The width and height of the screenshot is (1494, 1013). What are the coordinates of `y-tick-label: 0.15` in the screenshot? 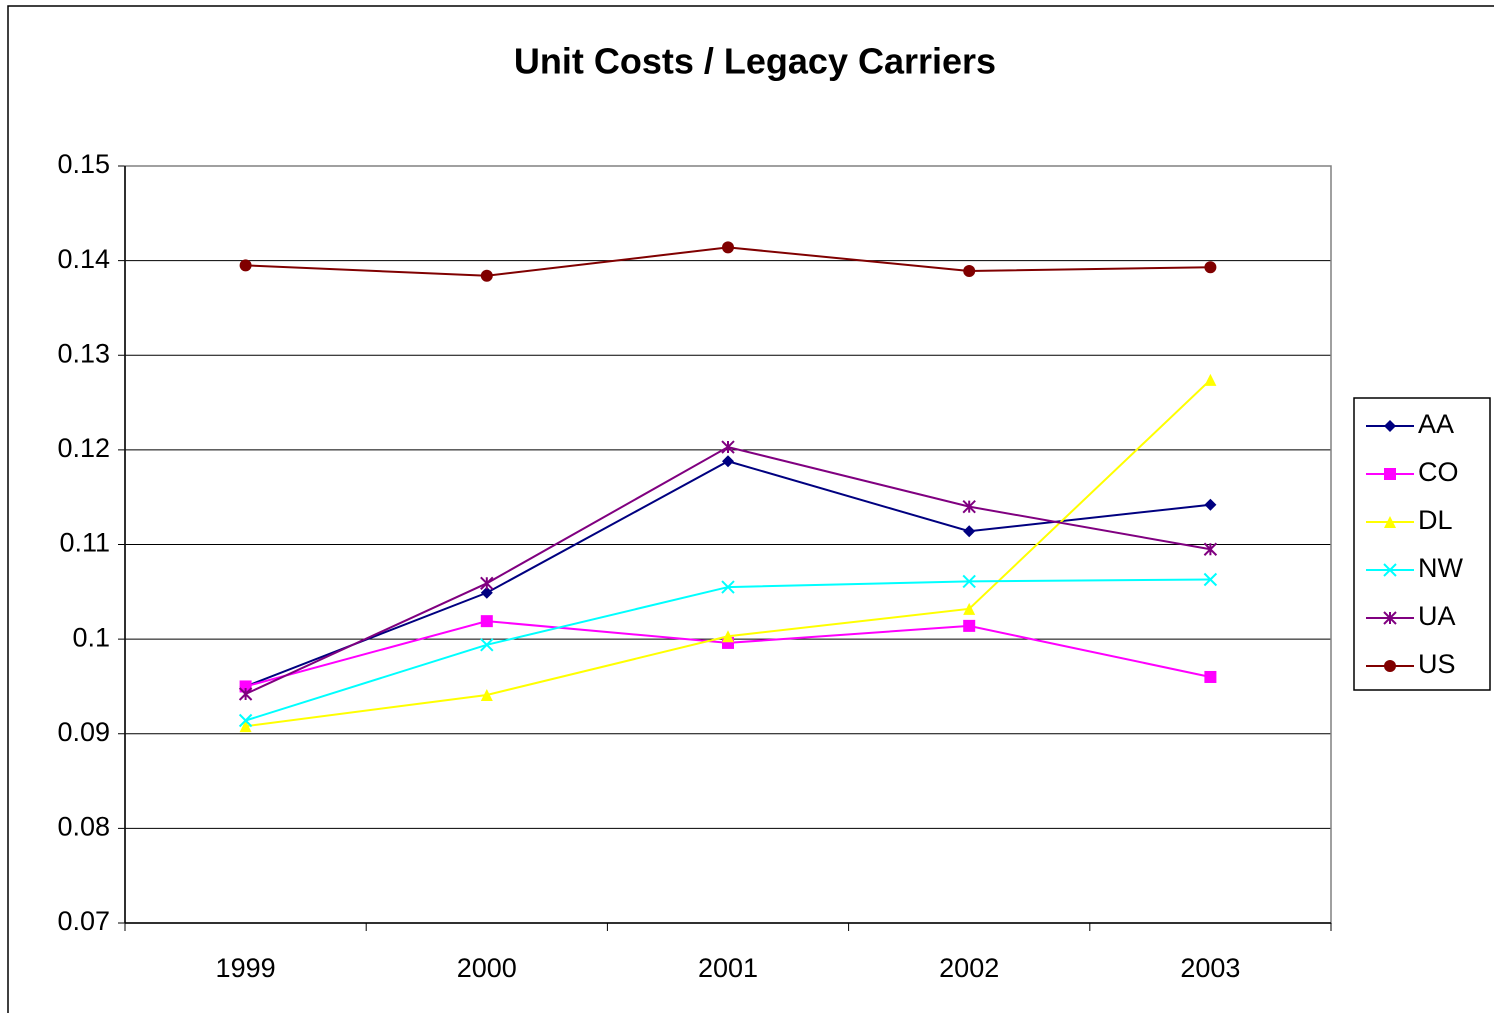 It's located at (83, 164).